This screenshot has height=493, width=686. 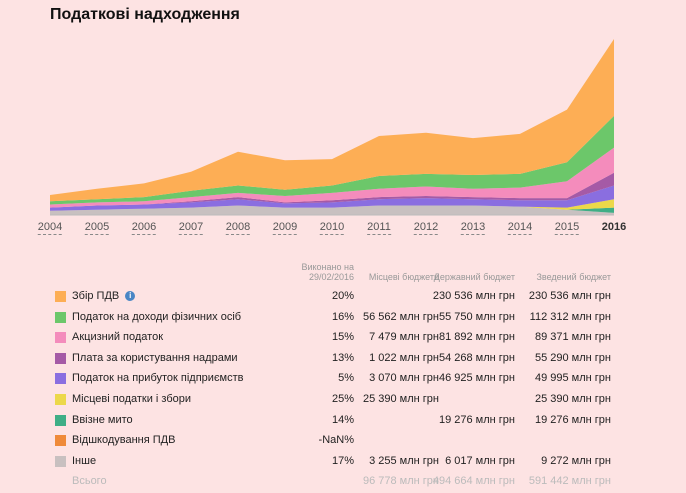 What do you see at coordinates (400, 316) in the screenshot?
I see `cell-local: 56 562 млн грн` at bounding box center [400, 316].